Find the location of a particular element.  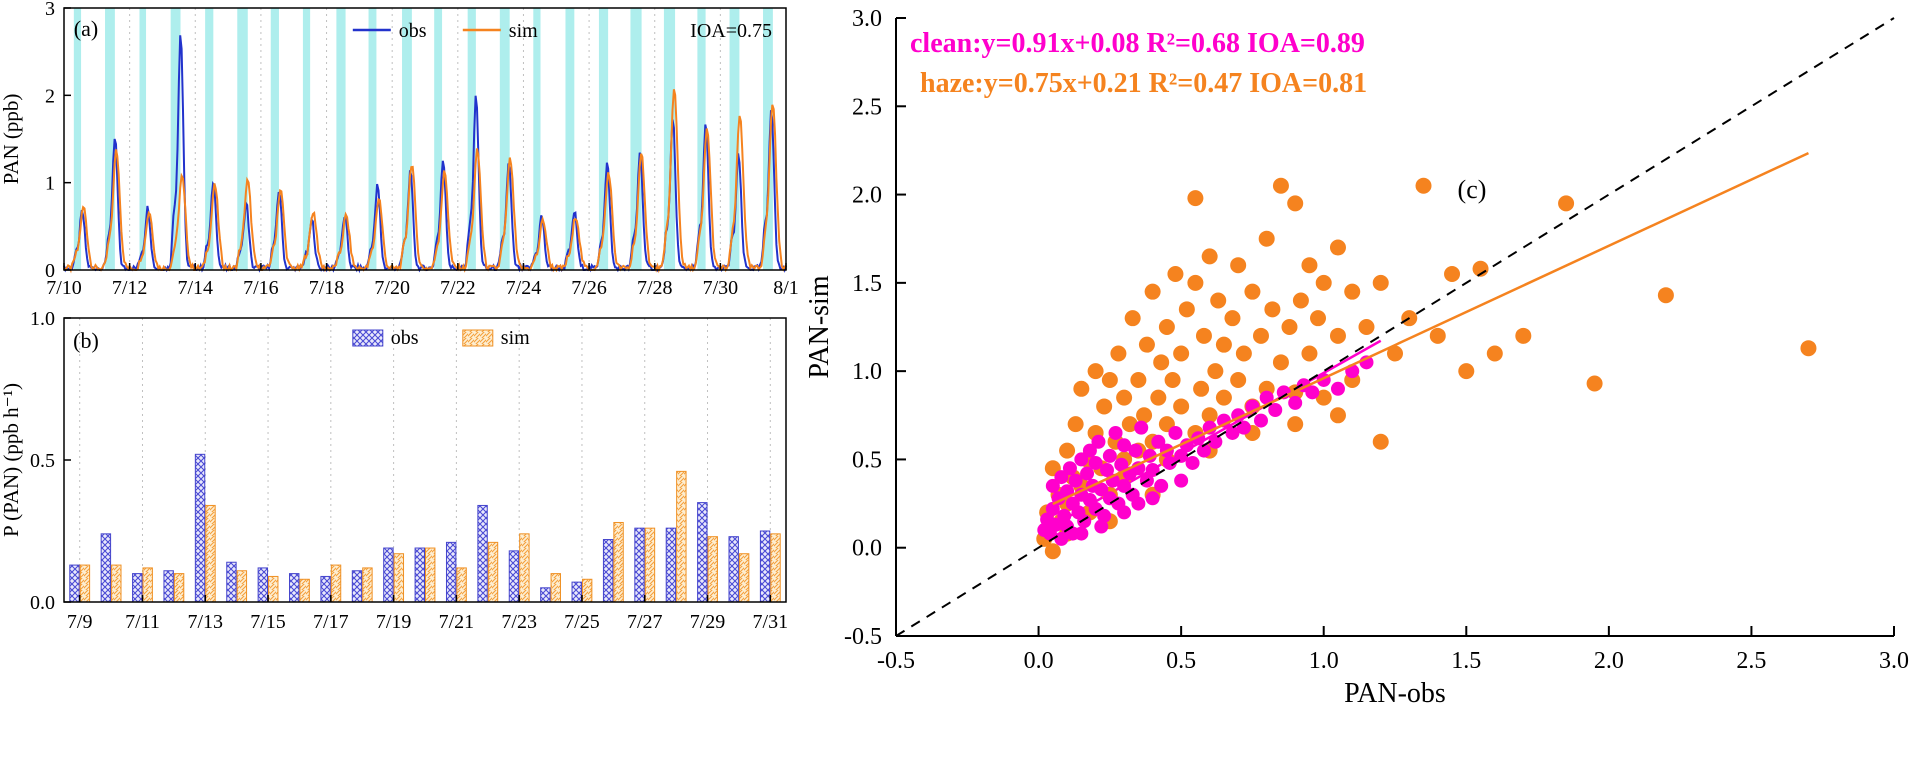

x-tick-label: 7/16 is located at coordinates (261, 288).